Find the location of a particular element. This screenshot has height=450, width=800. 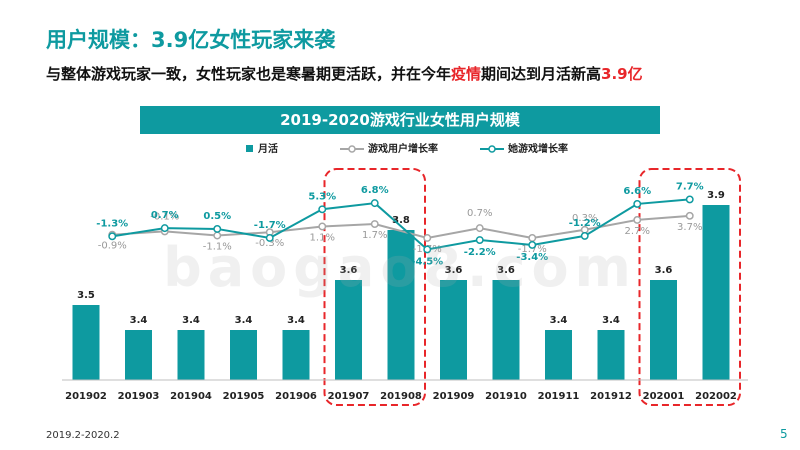

label-game-growth-4: -0.3% is located at coordinates (269, 243).